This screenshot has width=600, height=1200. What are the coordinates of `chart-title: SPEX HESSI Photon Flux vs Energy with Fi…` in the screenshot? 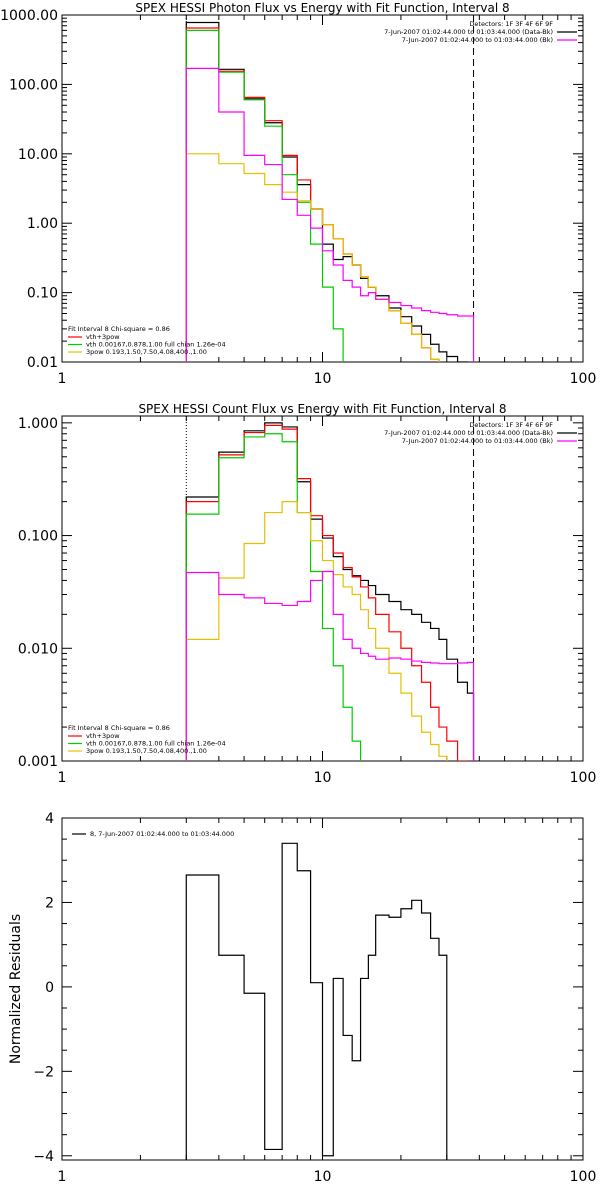 It's located at (322, 8).